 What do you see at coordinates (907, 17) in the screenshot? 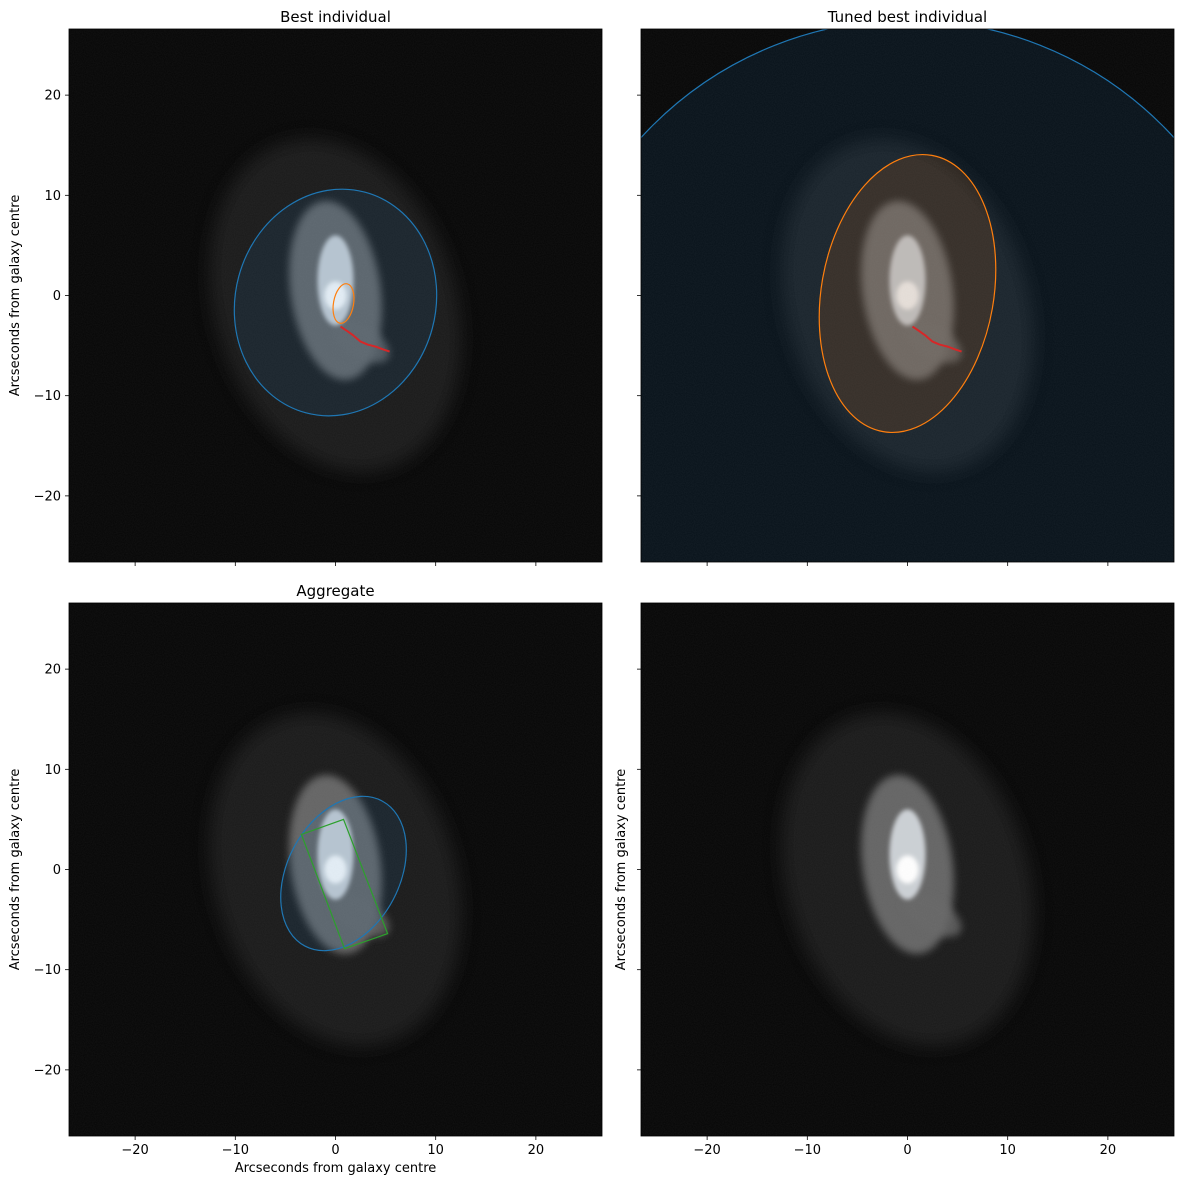
I see `panel-title: Tuned best individual` at bounding box center [907, 17].